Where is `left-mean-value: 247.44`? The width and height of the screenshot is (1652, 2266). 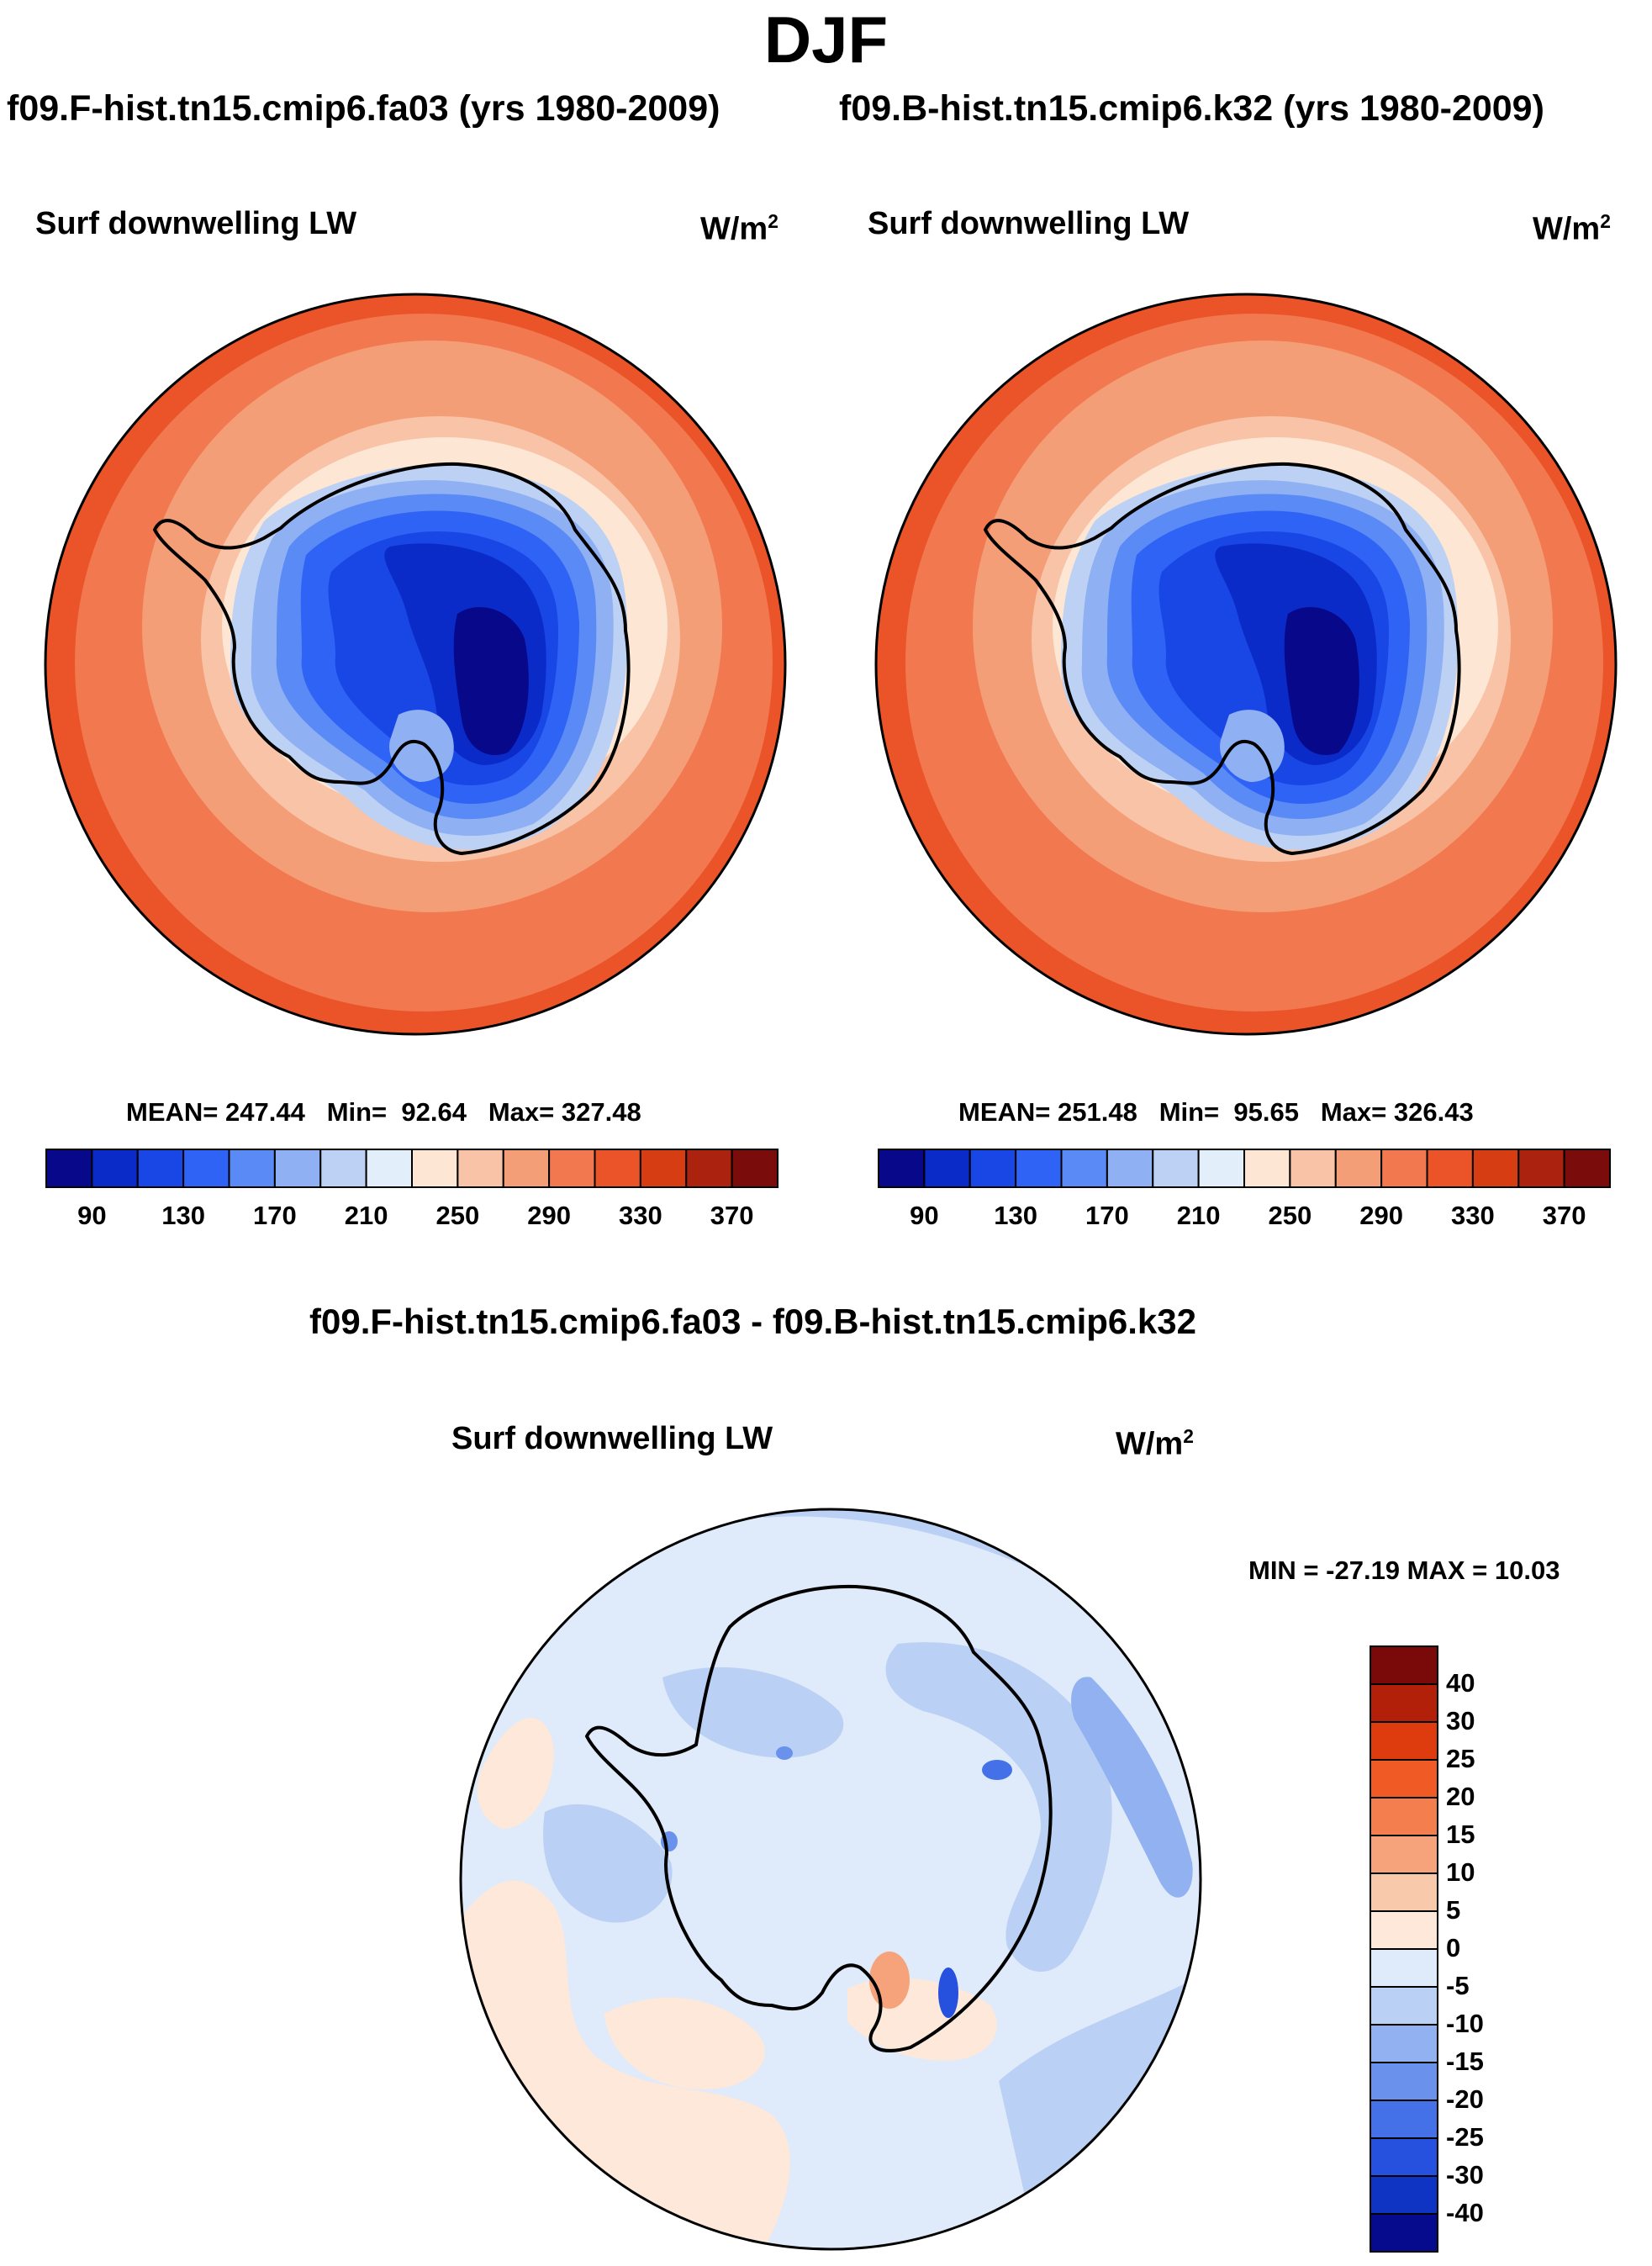 left-mean-value: 247.44 is located at coordinates (265, 1112).